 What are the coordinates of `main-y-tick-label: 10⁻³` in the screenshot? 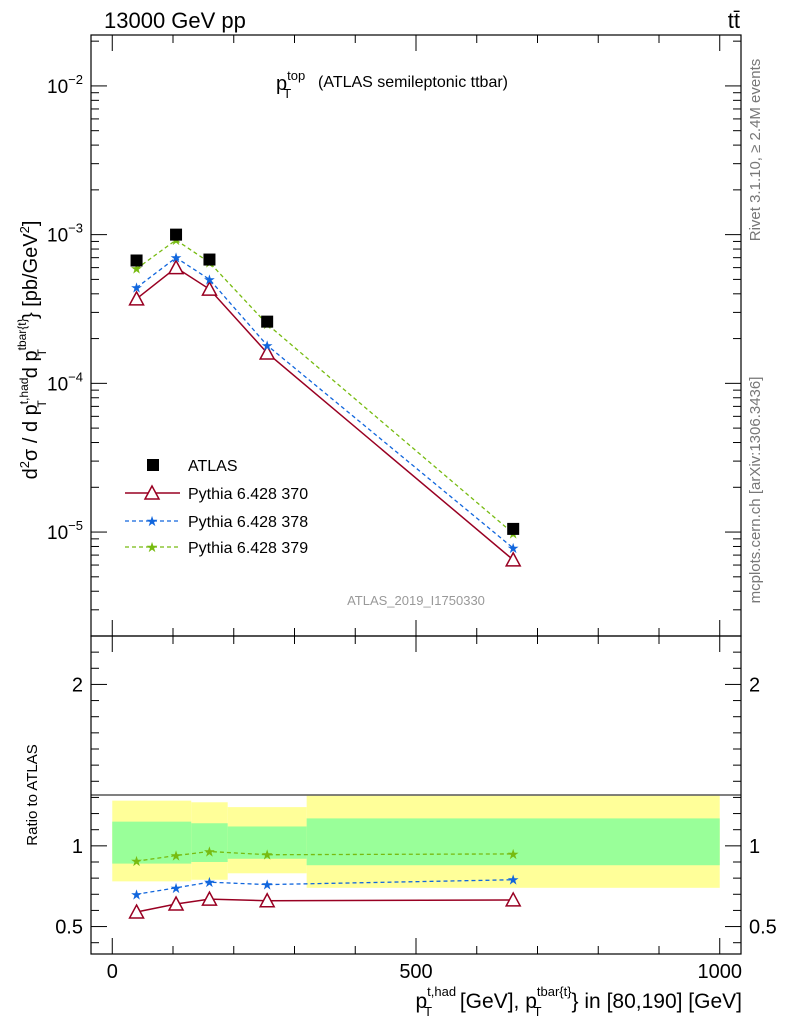 It's located at (65, 234).